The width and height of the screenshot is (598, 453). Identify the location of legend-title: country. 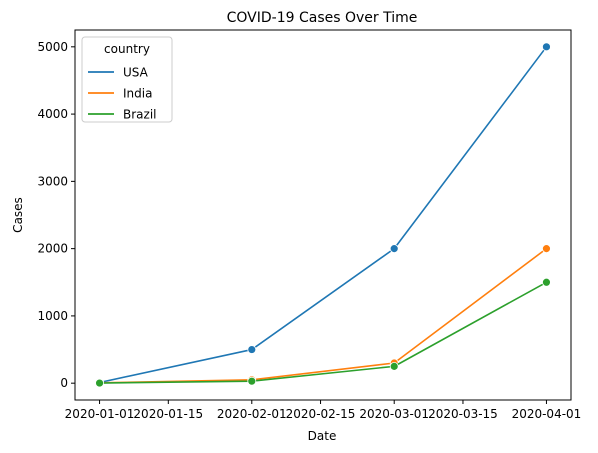
(127, 49).